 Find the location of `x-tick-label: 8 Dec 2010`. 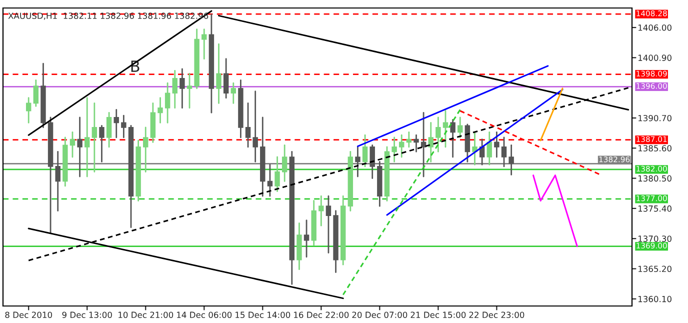

x-tick-label: 8 Dec 2010 is located at coordinates (28, 315).